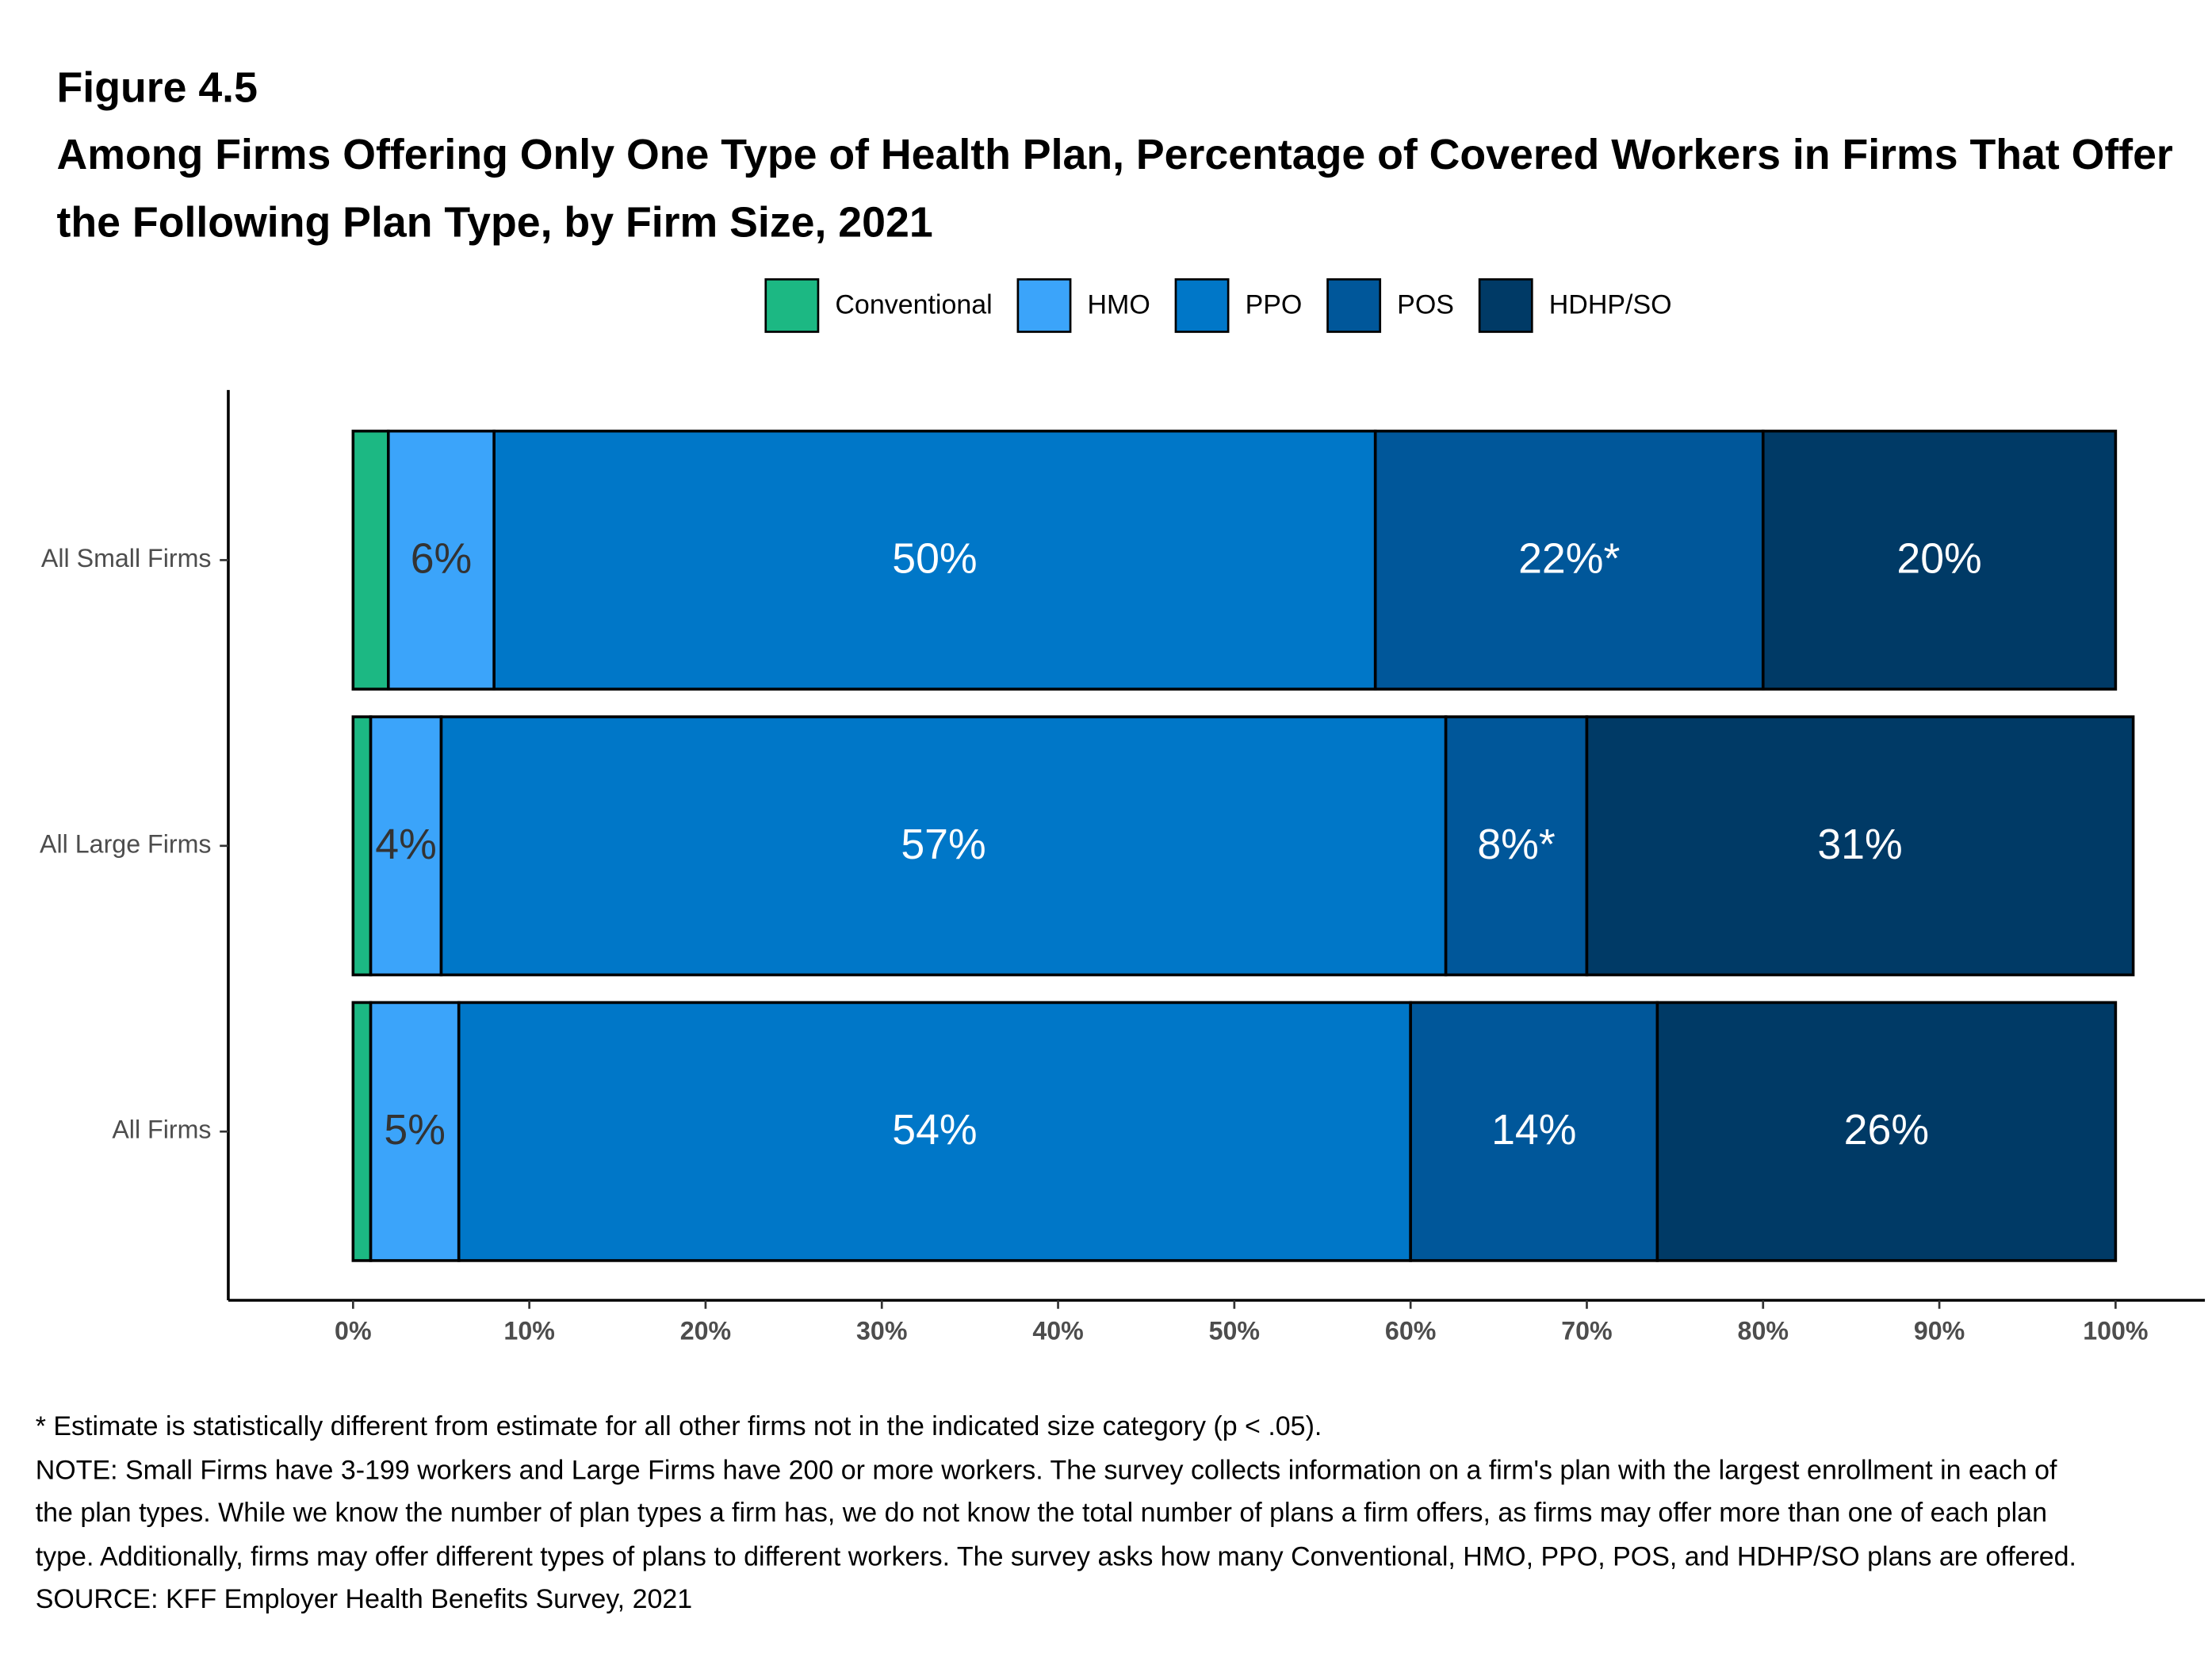  I want to click on value-label: 57%, so click(943, 844).